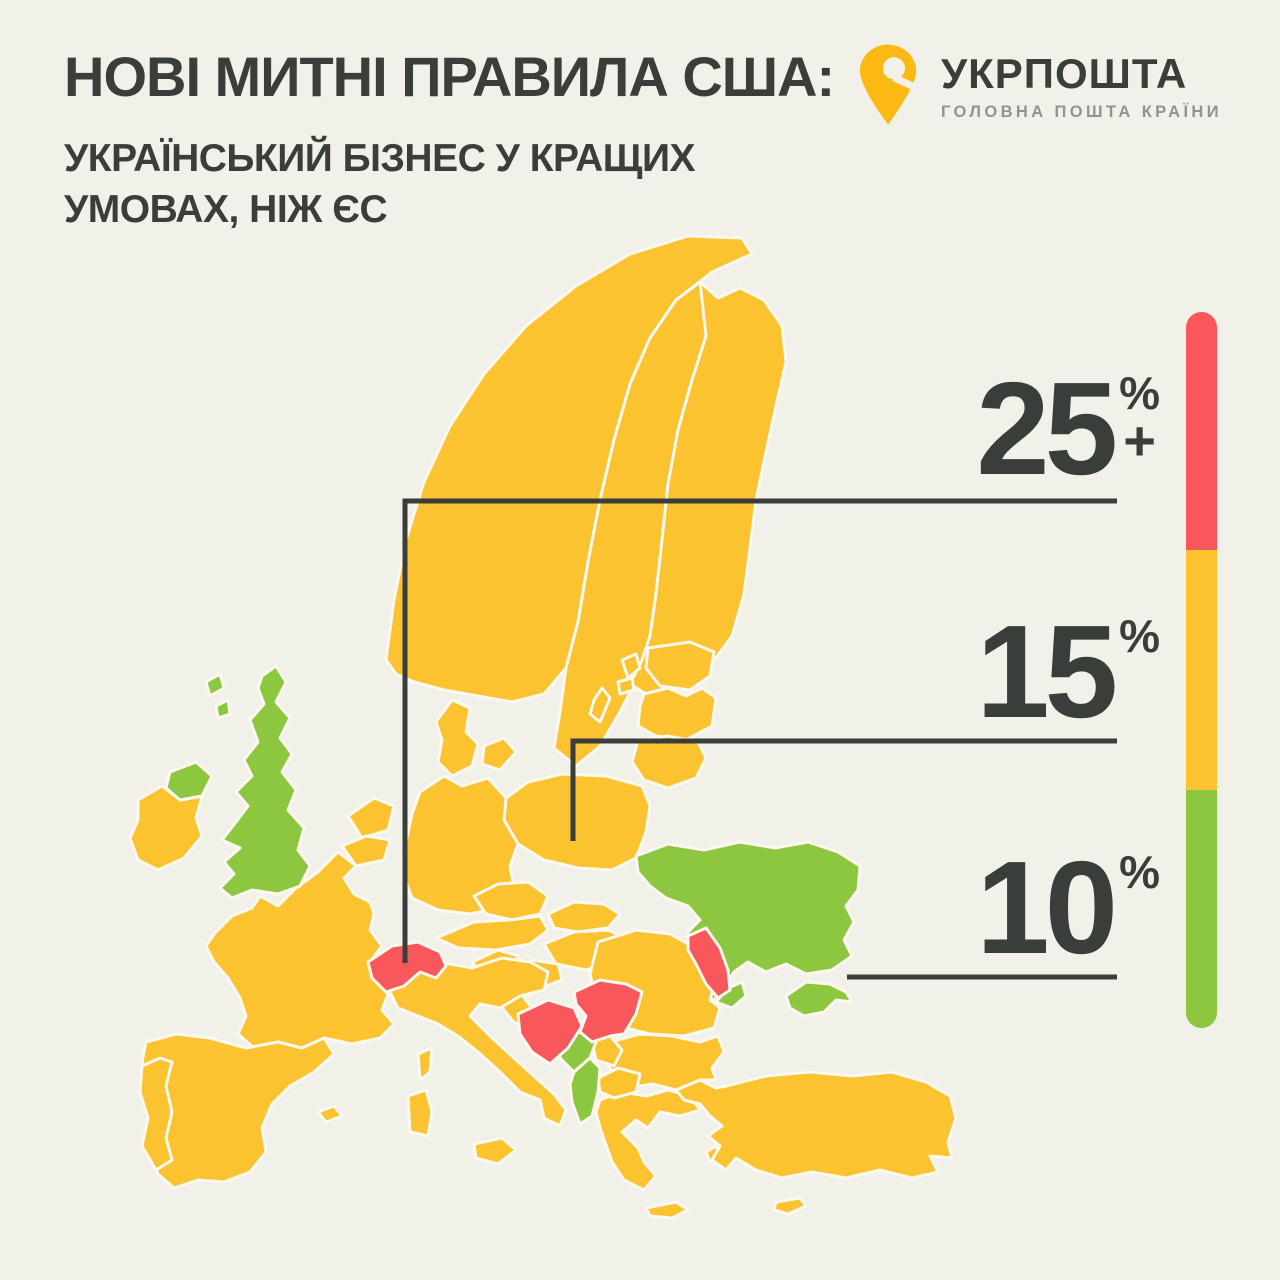 The image size is (1280, 1280). What do you see at coordinates (156, 1114) in the screenshot?
I see `country-portugal` at bounding box center [156, 1114].